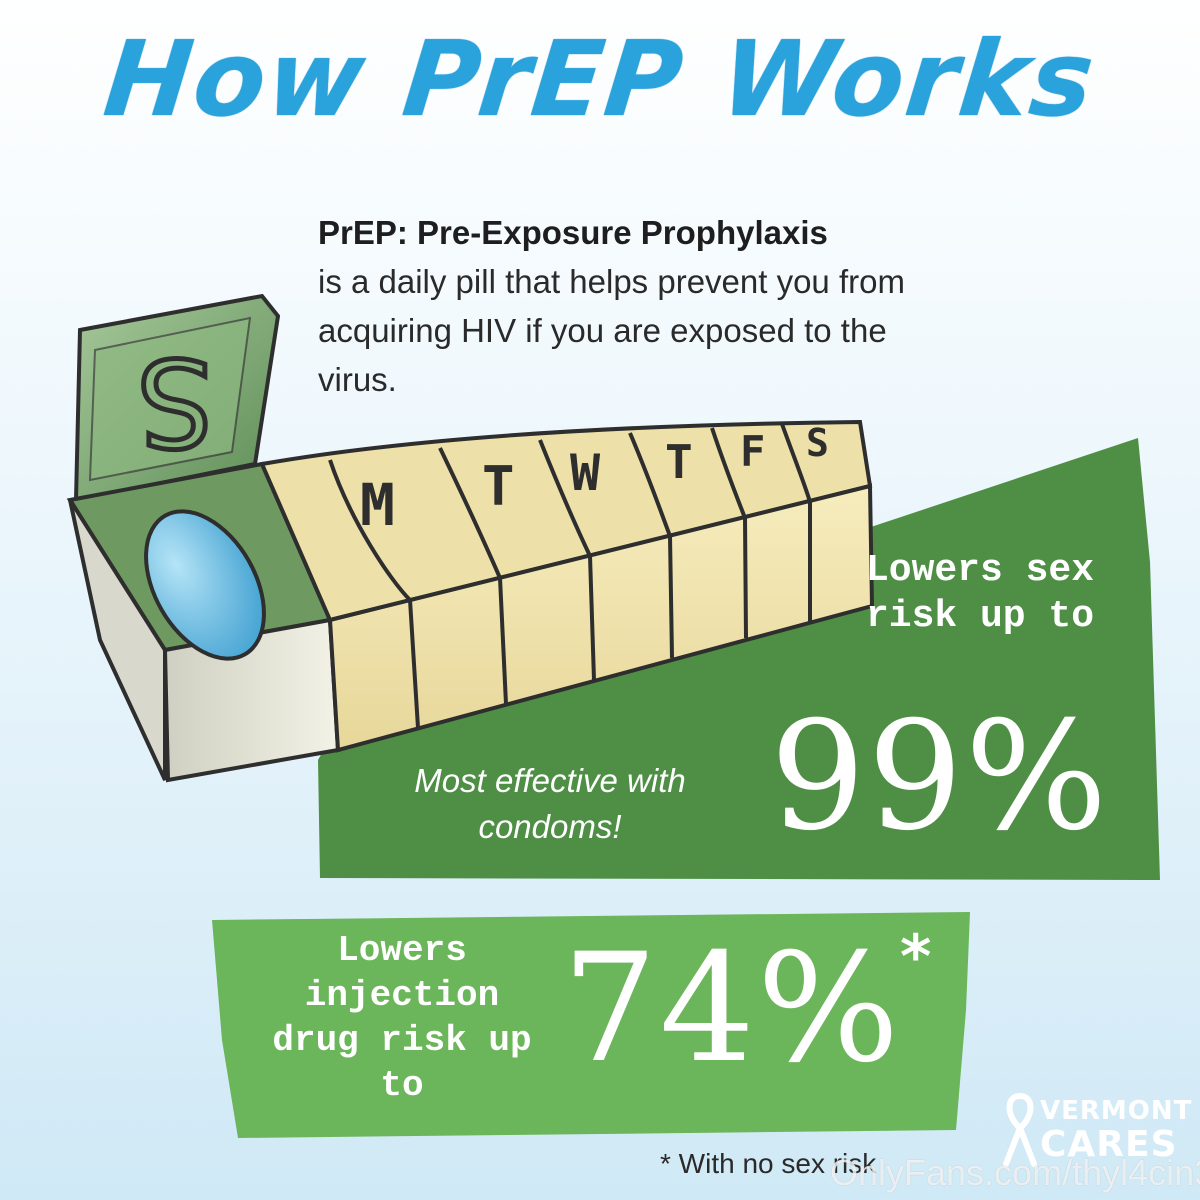 This screenshot has height=1200, width=1200. Describe the element at coordinates (567, 586) in the screenshot. I see `closed-compartments` at that location.